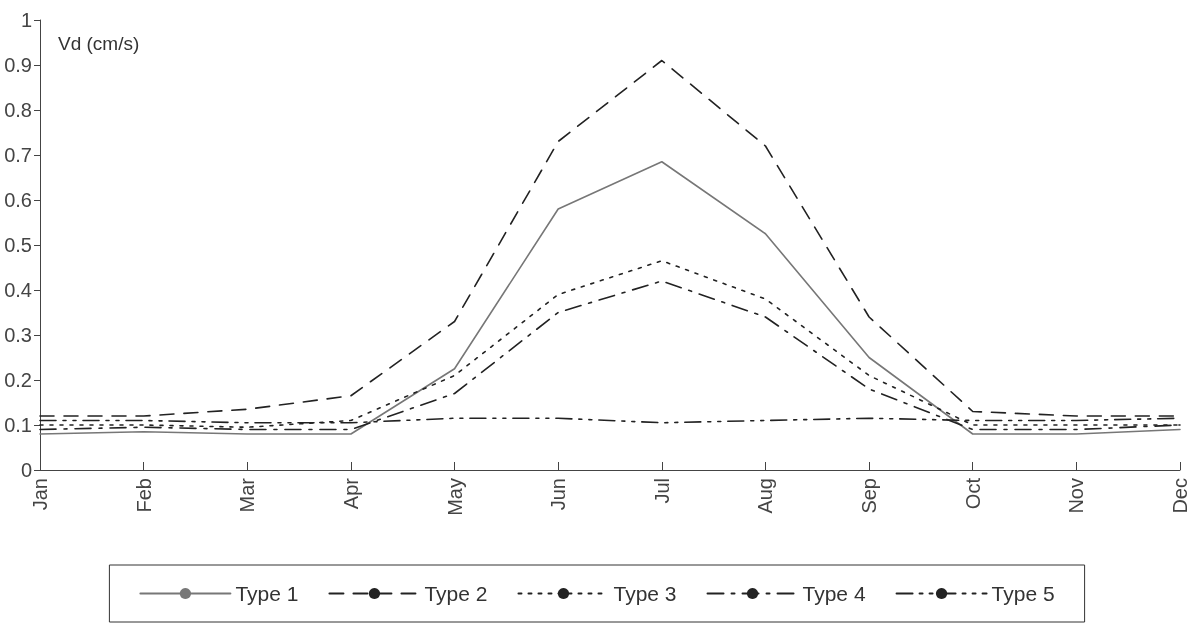 The image size is (1194, 630). I want to click on y-axis-title: Vd (cm/s), so click(99, 43).